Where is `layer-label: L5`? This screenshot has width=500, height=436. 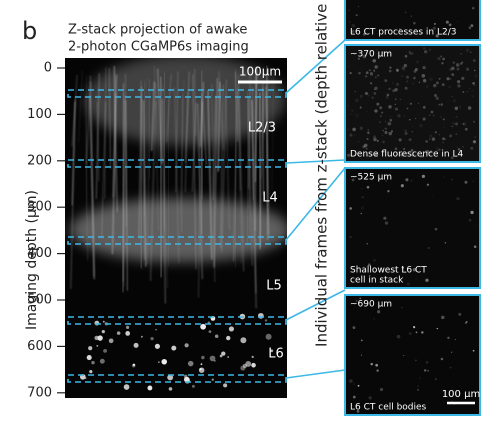
layer-label: L5 is located at coordinates (274, 286).